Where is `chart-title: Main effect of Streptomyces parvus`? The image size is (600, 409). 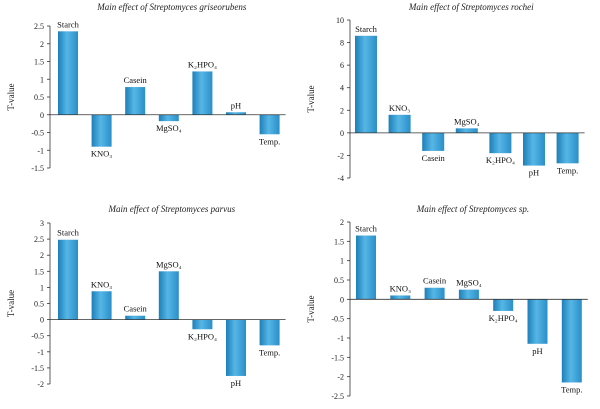
chart-title: Main effect of Streptomyces parvus is located at coordinates (171, 209).